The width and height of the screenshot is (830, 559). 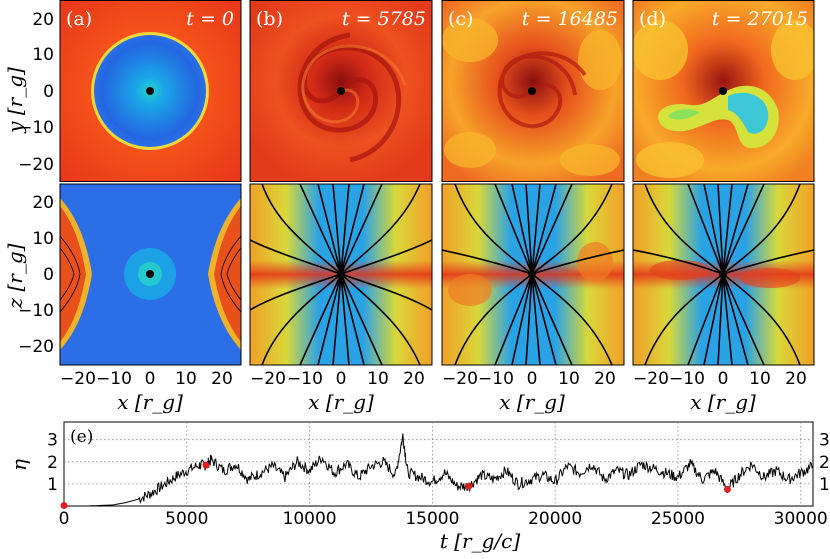 What do you see at coordinates (36, 347) in the screenshot?
I see `z-tick: −20` at bounding box center [36, 347].